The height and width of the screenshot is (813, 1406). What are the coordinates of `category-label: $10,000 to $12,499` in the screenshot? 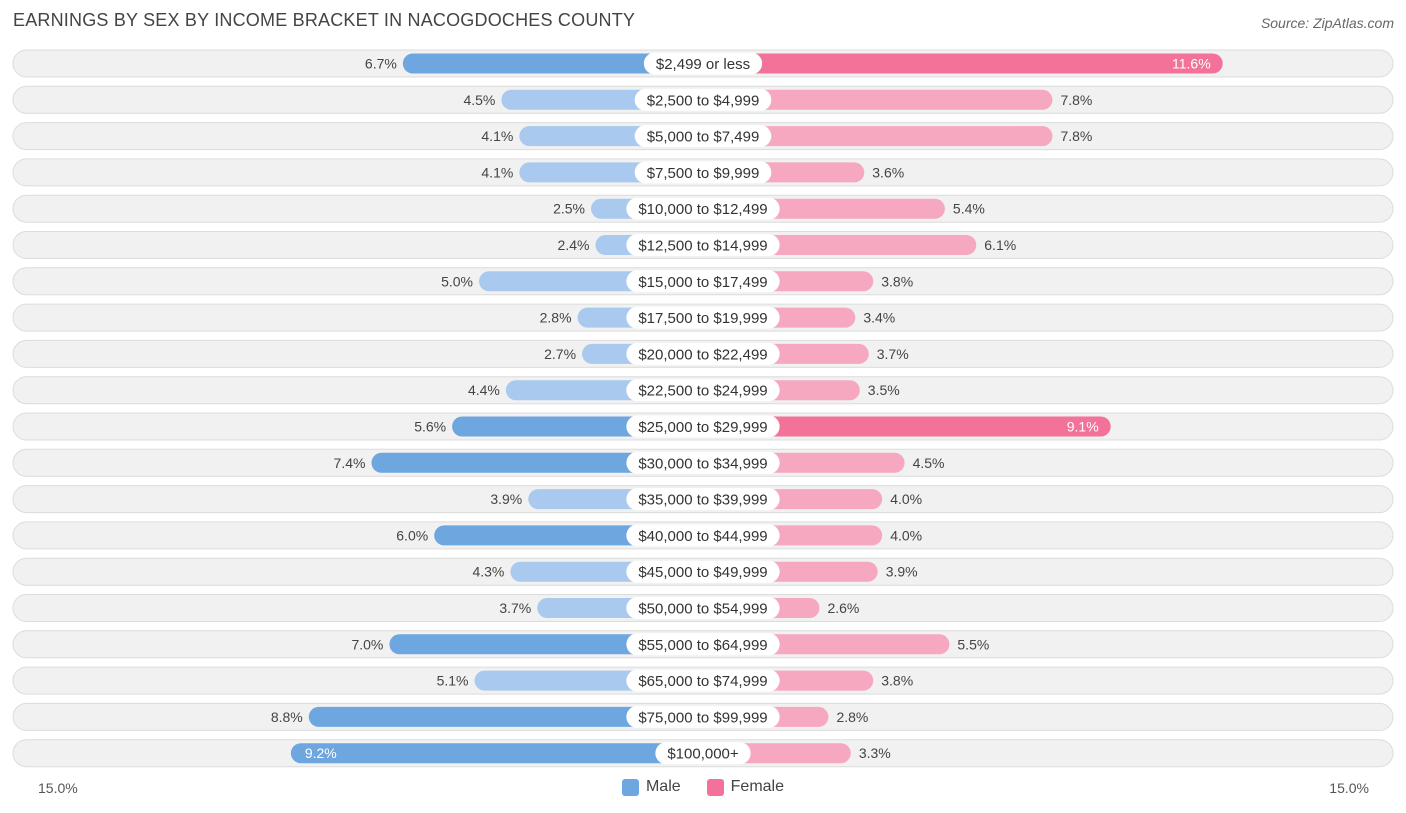 It's located at (702, 209).